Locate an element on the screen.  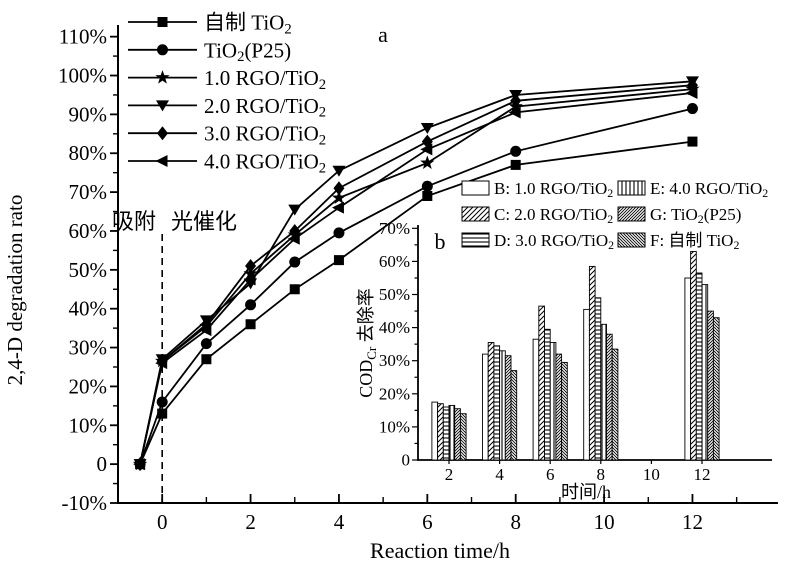
main-x-tick-label: 4 is located at coordinates (339, 522).